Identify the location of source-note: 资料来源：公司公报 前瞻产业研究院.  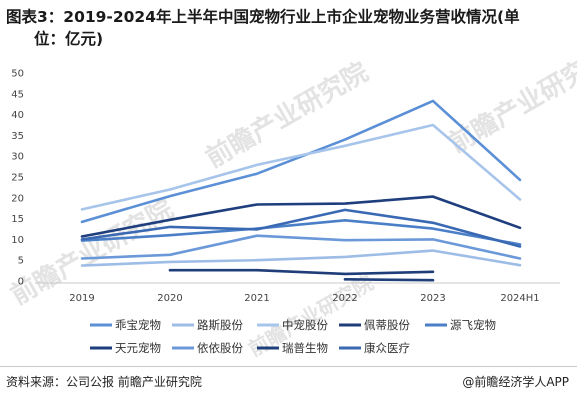
(104, 382).